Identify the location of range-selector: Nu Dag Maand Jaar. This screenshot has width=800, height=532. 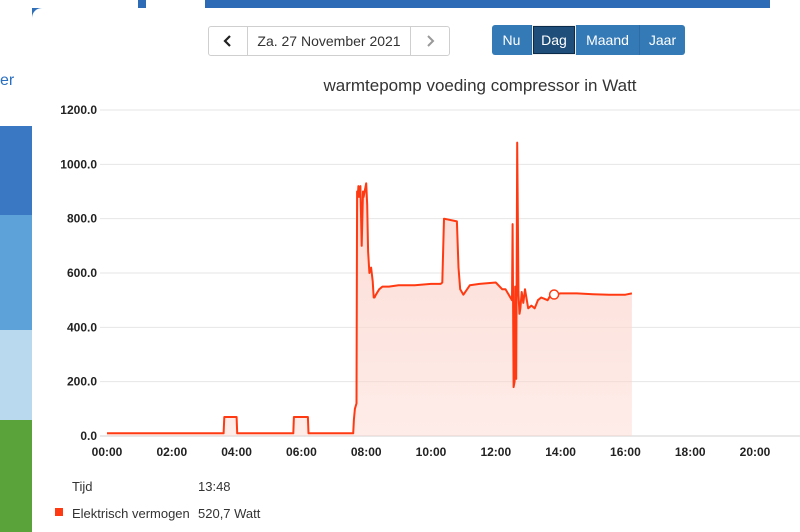
(588, 40).